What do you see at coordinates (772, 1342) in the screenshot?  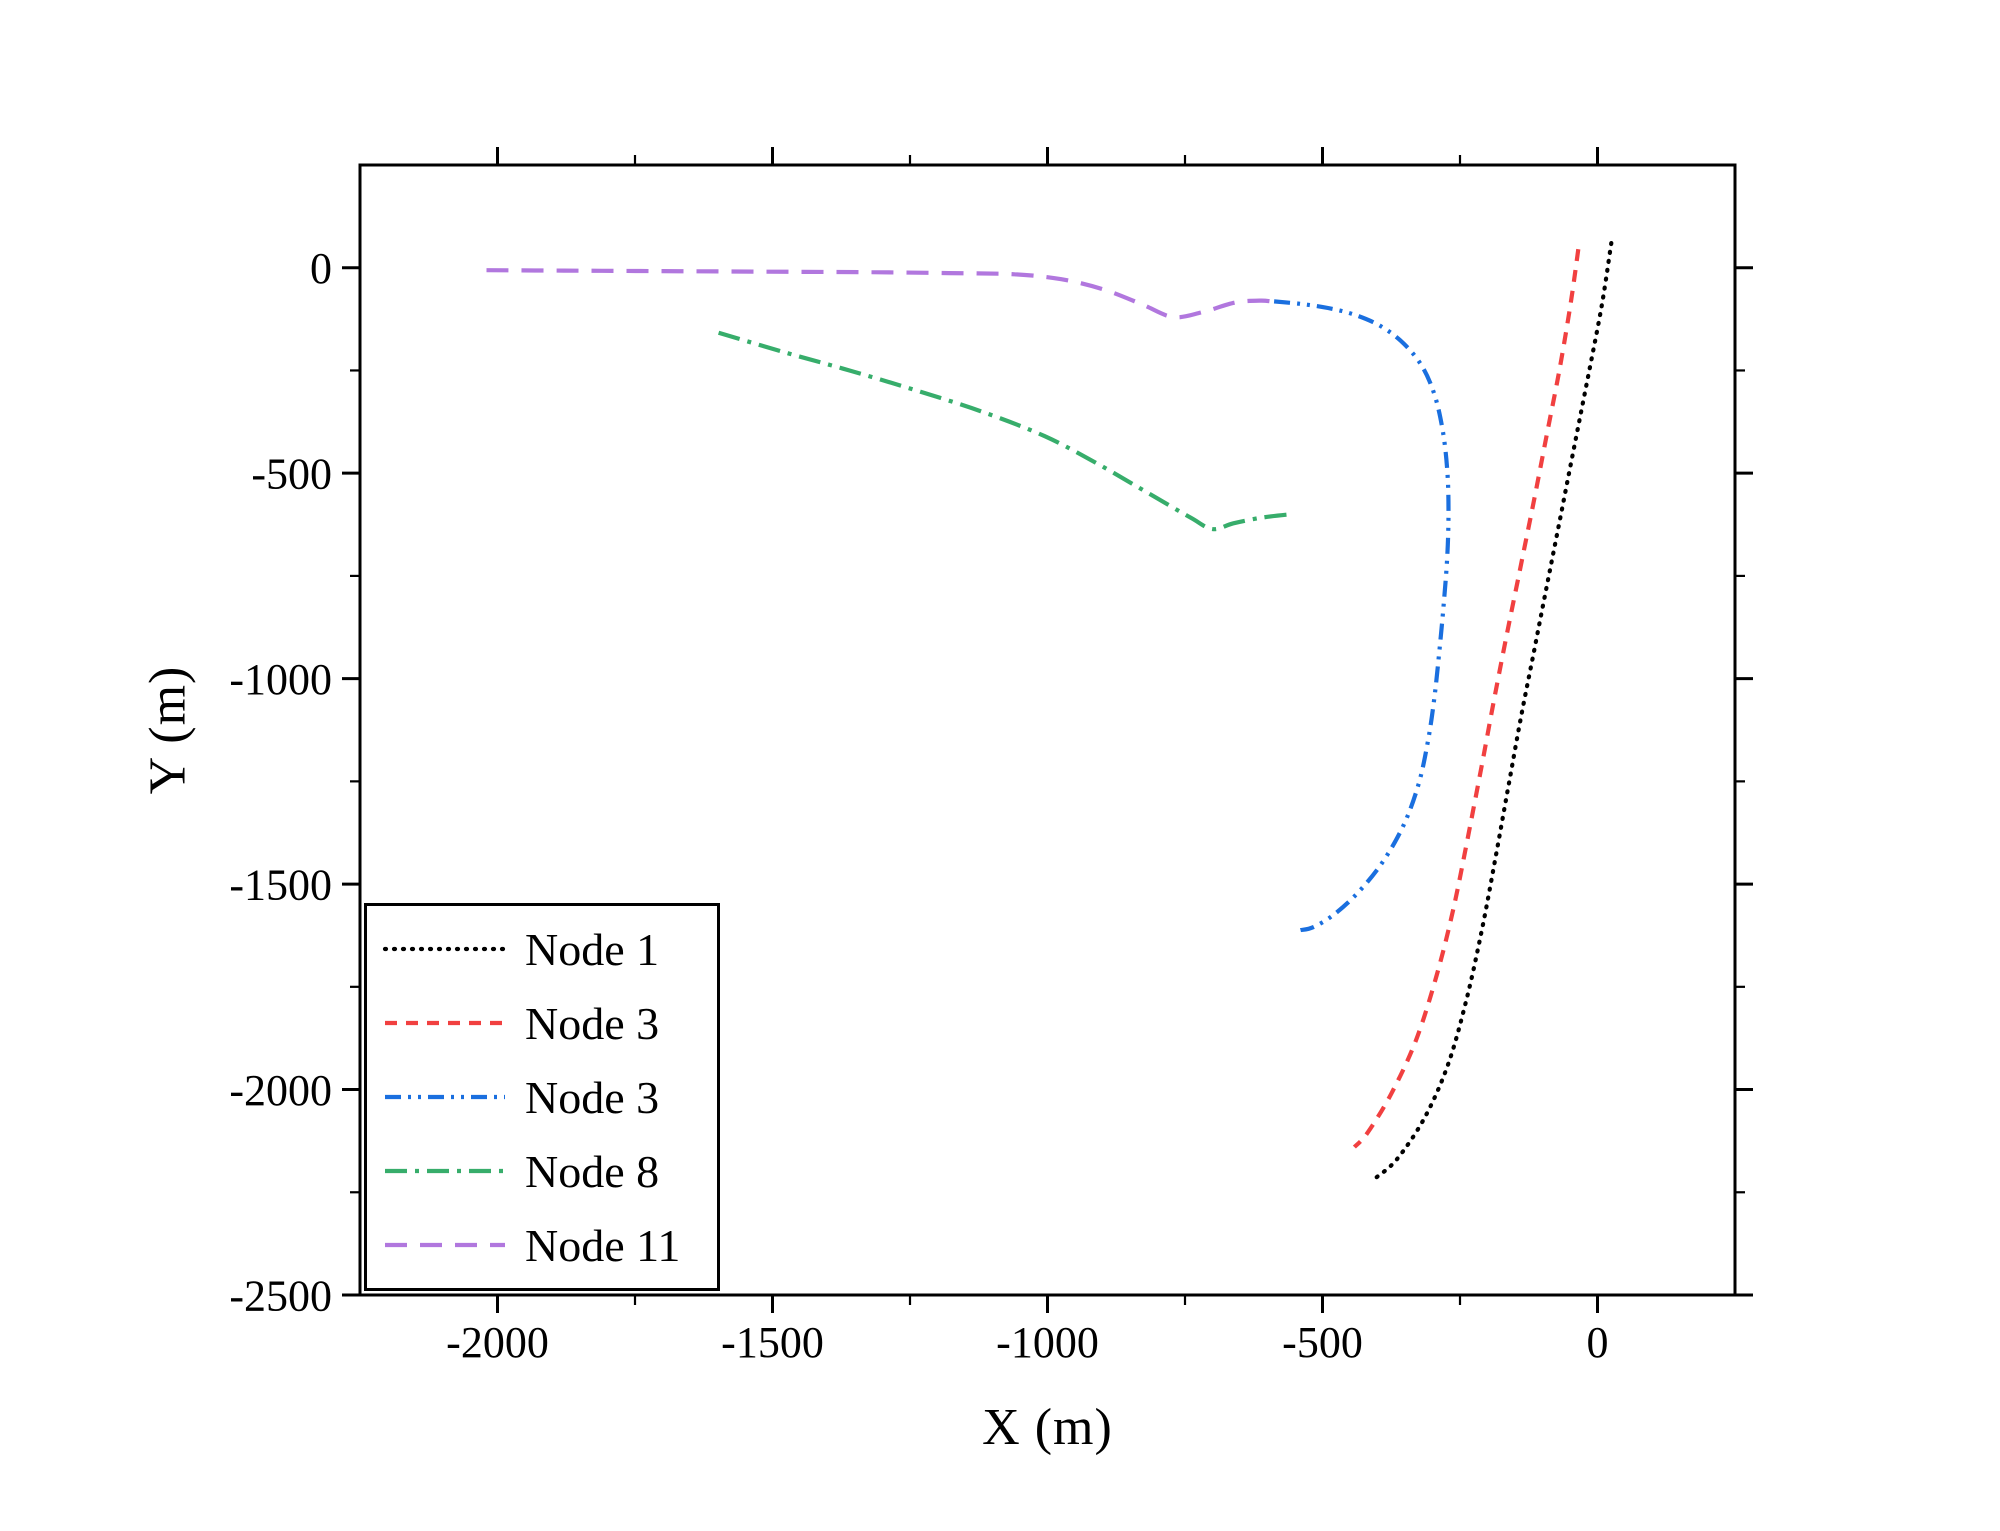 I see `x-tick-label: -1500` at bounding box center [772, 1342].